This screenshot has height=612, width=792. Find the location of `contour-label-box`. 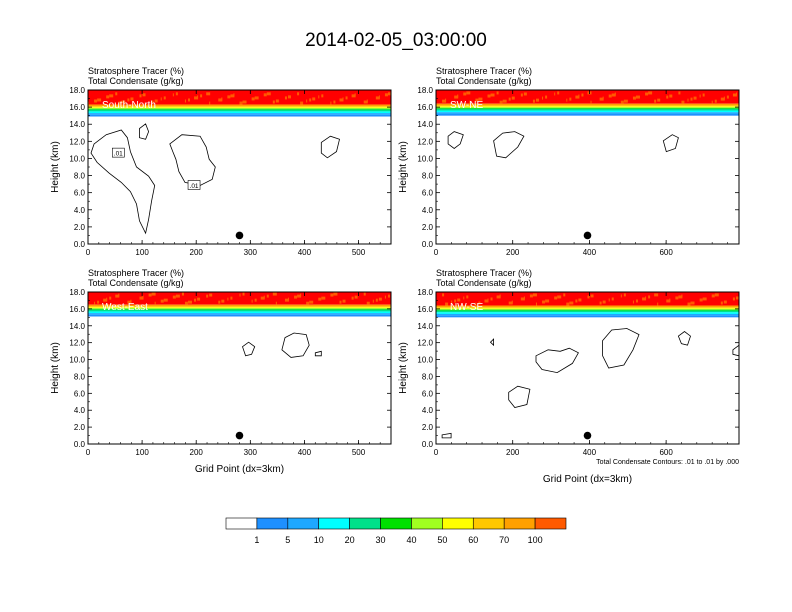

contour-label-box is located at coordinates (194, 185).